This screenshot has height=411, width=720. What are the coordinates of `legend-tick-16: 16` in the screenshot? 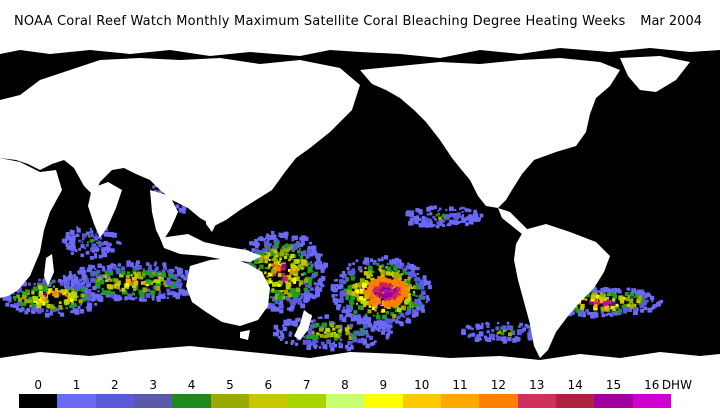 It's located at (652, 385).